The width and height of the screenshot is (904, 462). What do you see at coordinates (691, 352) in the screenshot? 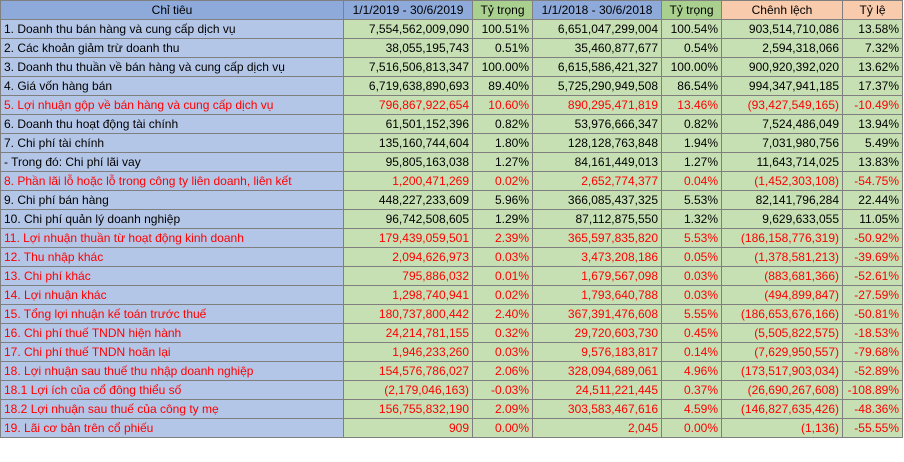
I see `weight-2018: 0.14%` at bounding box center [691, 352].